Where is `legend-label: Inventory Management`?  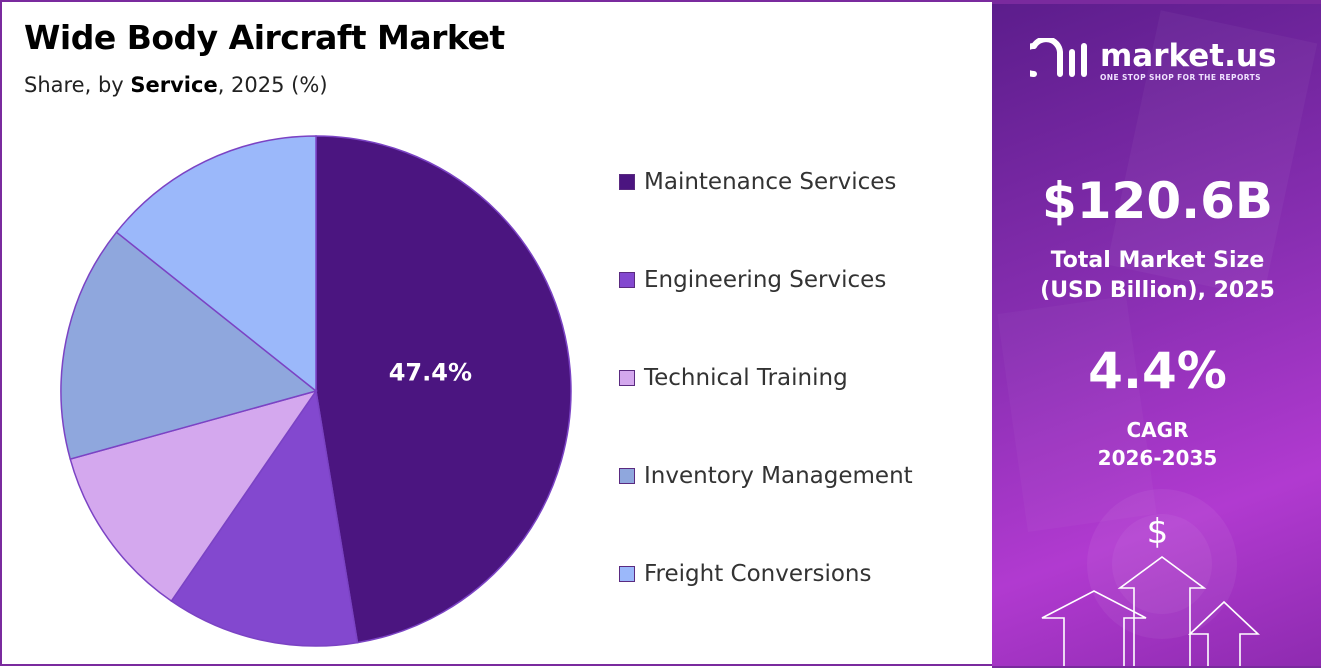
legend-label: Inventory Management is located at coordinates (778, 476).